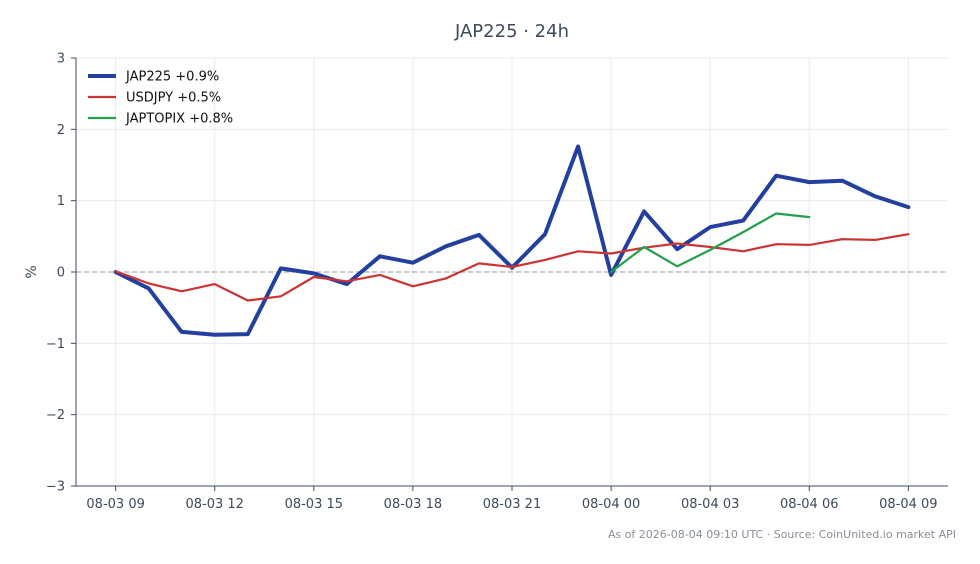 The image size is (980, 564). Describe the element at coordinates (511, 31) in the screenshot. I see `chart-title: JAP225 · 24h` at that location.